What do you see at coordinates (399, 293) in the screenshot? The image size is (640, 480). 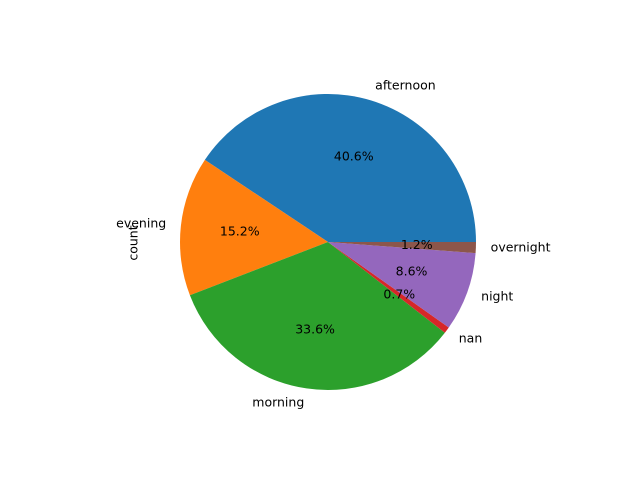 I see `slice-percent-nan: 0.7%` at bounding box center [399, 293].